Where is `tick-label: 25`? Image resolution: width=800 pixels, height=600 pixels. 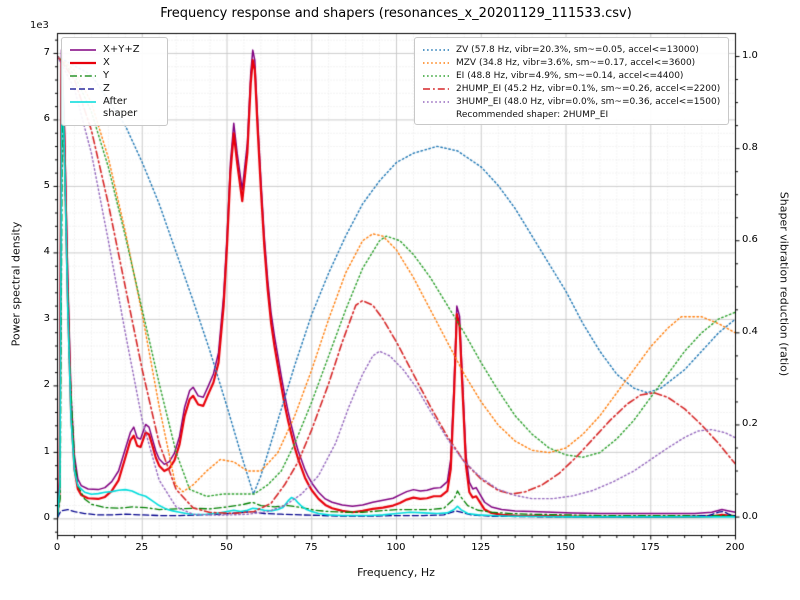
tick-label: 25 is located at coordinates (142, 547).